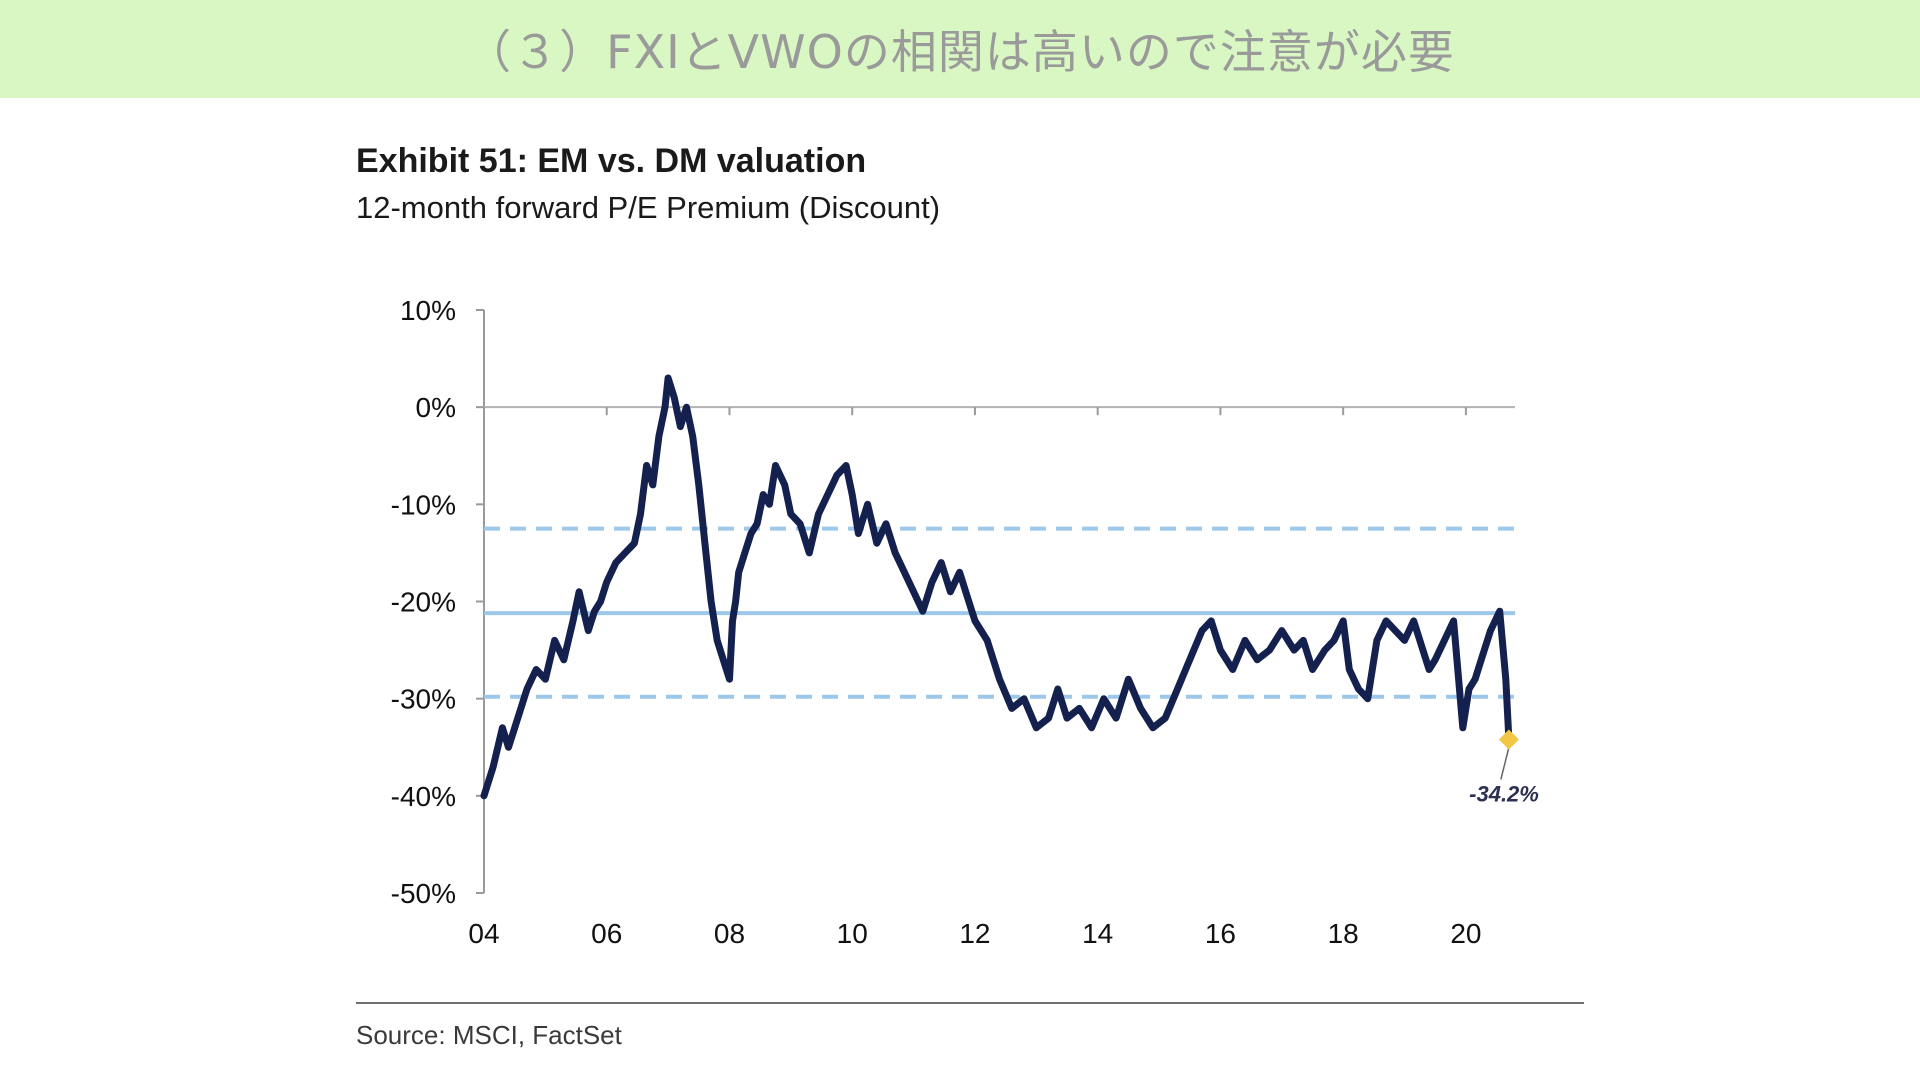 The width and height of the screenshot is (1920, 1080). Describe the element at coordinates (1508, 739) in the screenshot. I see `last-value-marker` at that location.